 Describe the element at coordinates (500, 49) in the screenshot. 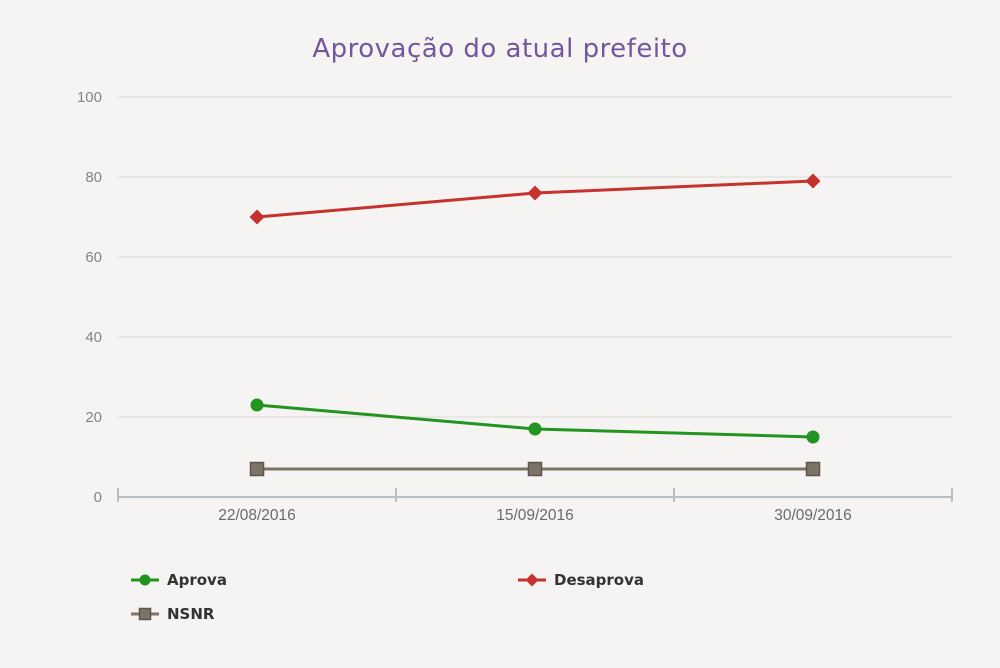

I see `chart-title: Aprovação do atual prefeito` at that location.